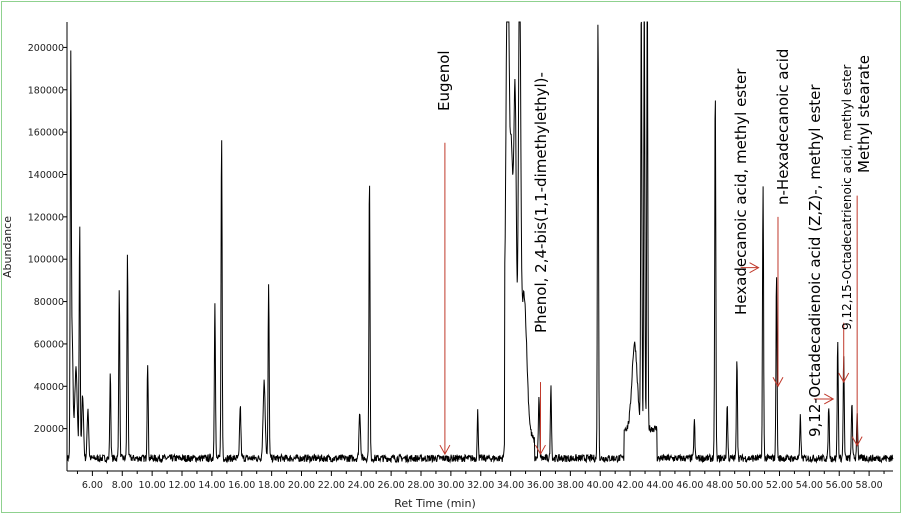 The width and height of the screenshot is (903, 515). What do you see at coordinates (779, 485) in the screenshot?
I see `x-tick-label: 52.00` at bounding box center [779, 485].